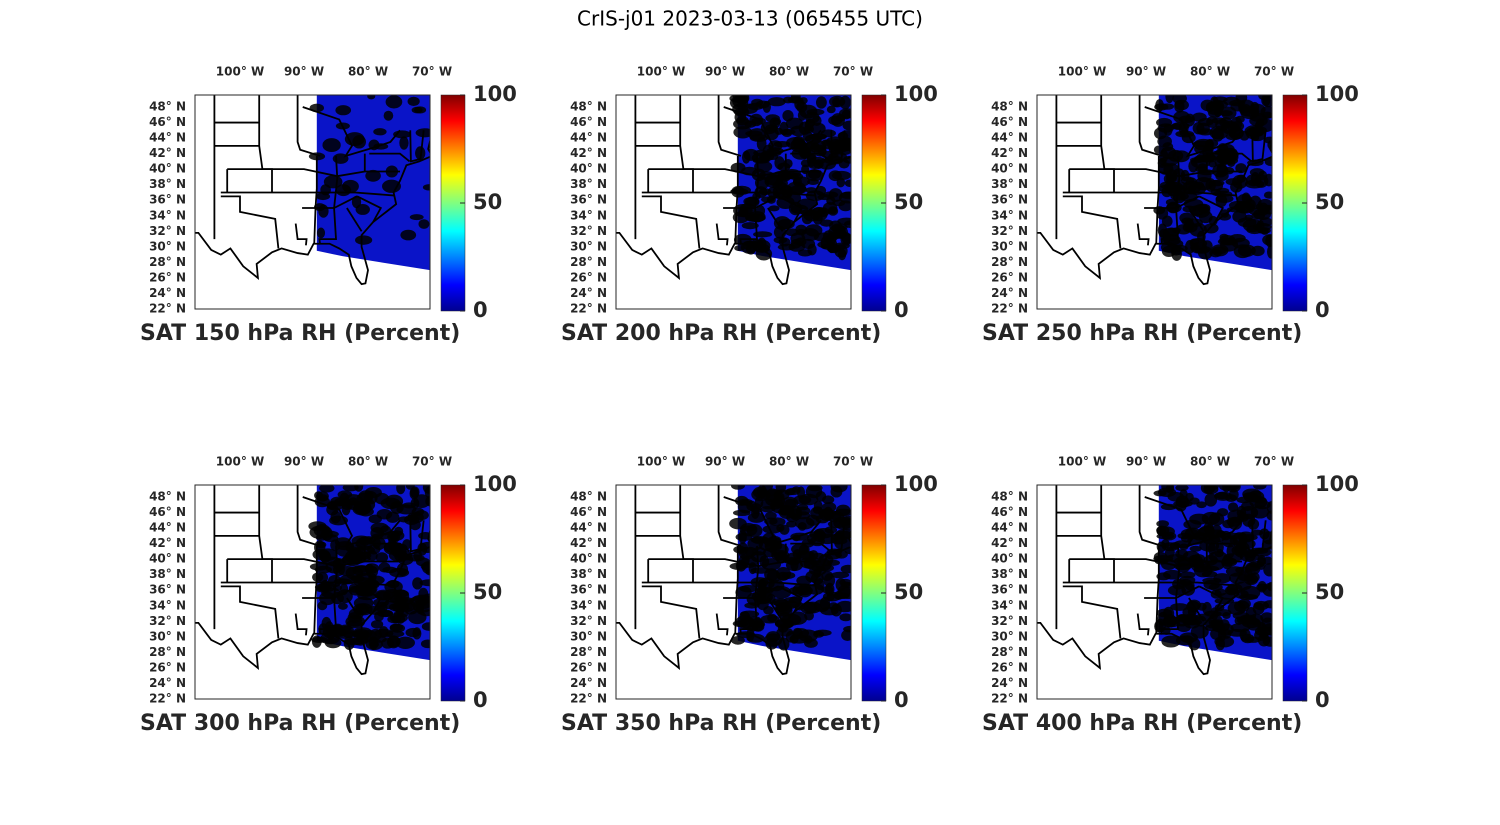 This screenshot has height=825, width=1500. I want to click on lat-label: 42° N, so click(1009, 153).